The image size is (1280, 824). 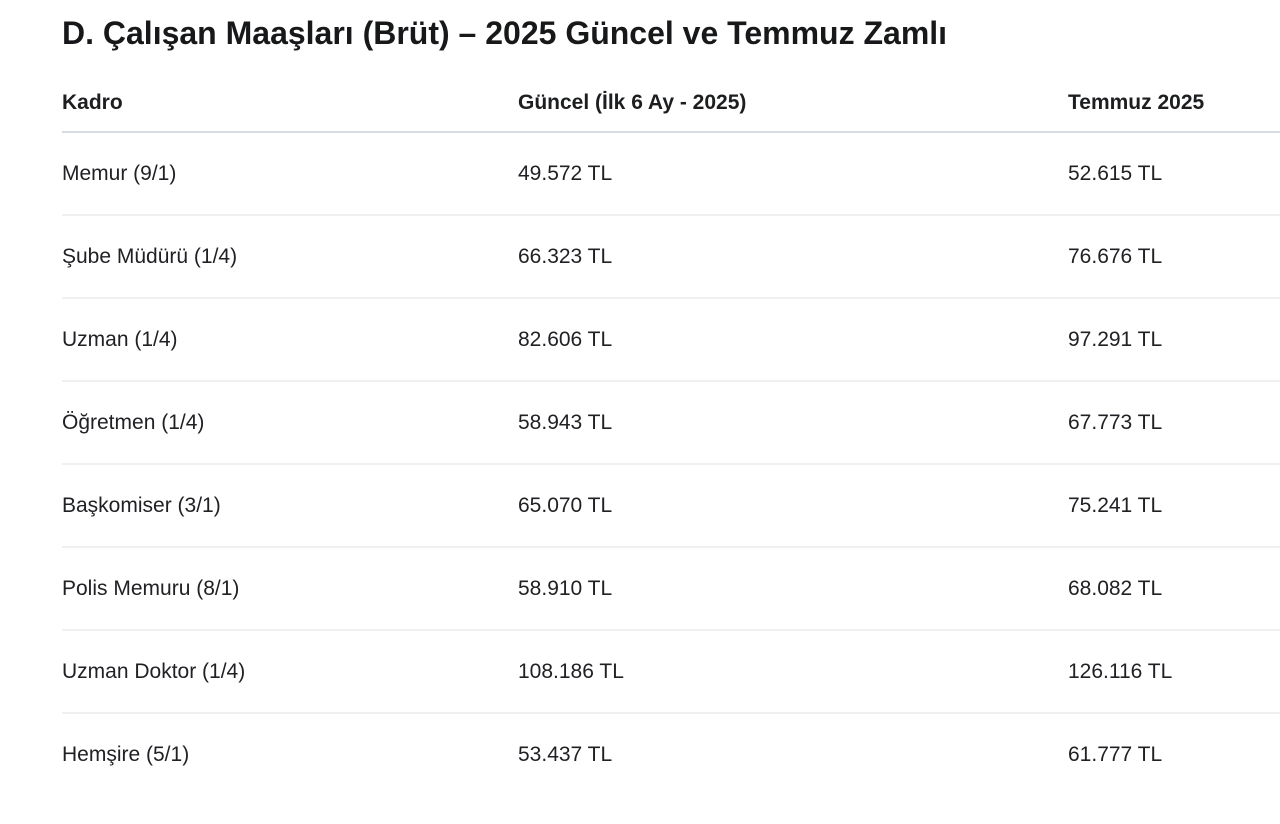 I want to click on table-row: Hemşire (5/1) 53.437 TL 61.777 TL, so click(x=671, y=754).